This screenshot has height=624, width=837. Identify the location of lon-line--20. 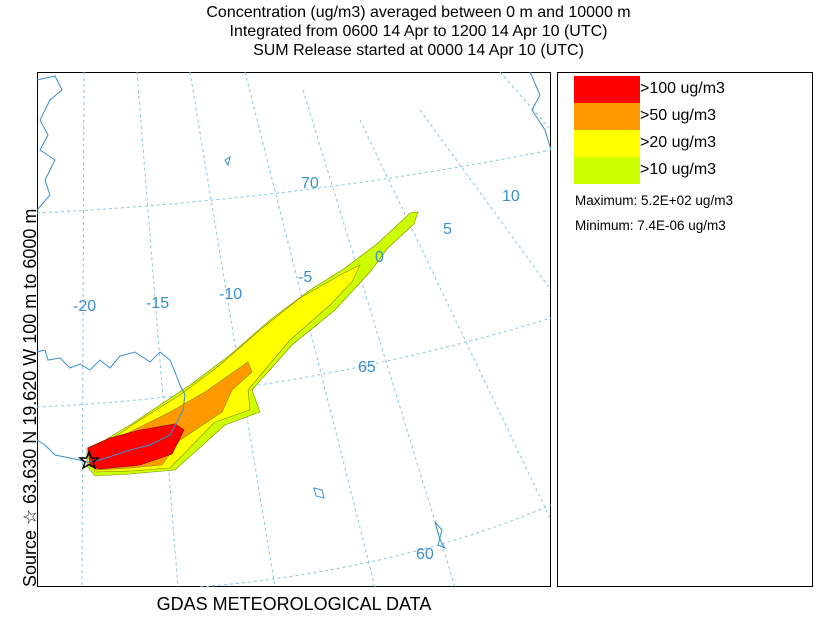
(82, 329).